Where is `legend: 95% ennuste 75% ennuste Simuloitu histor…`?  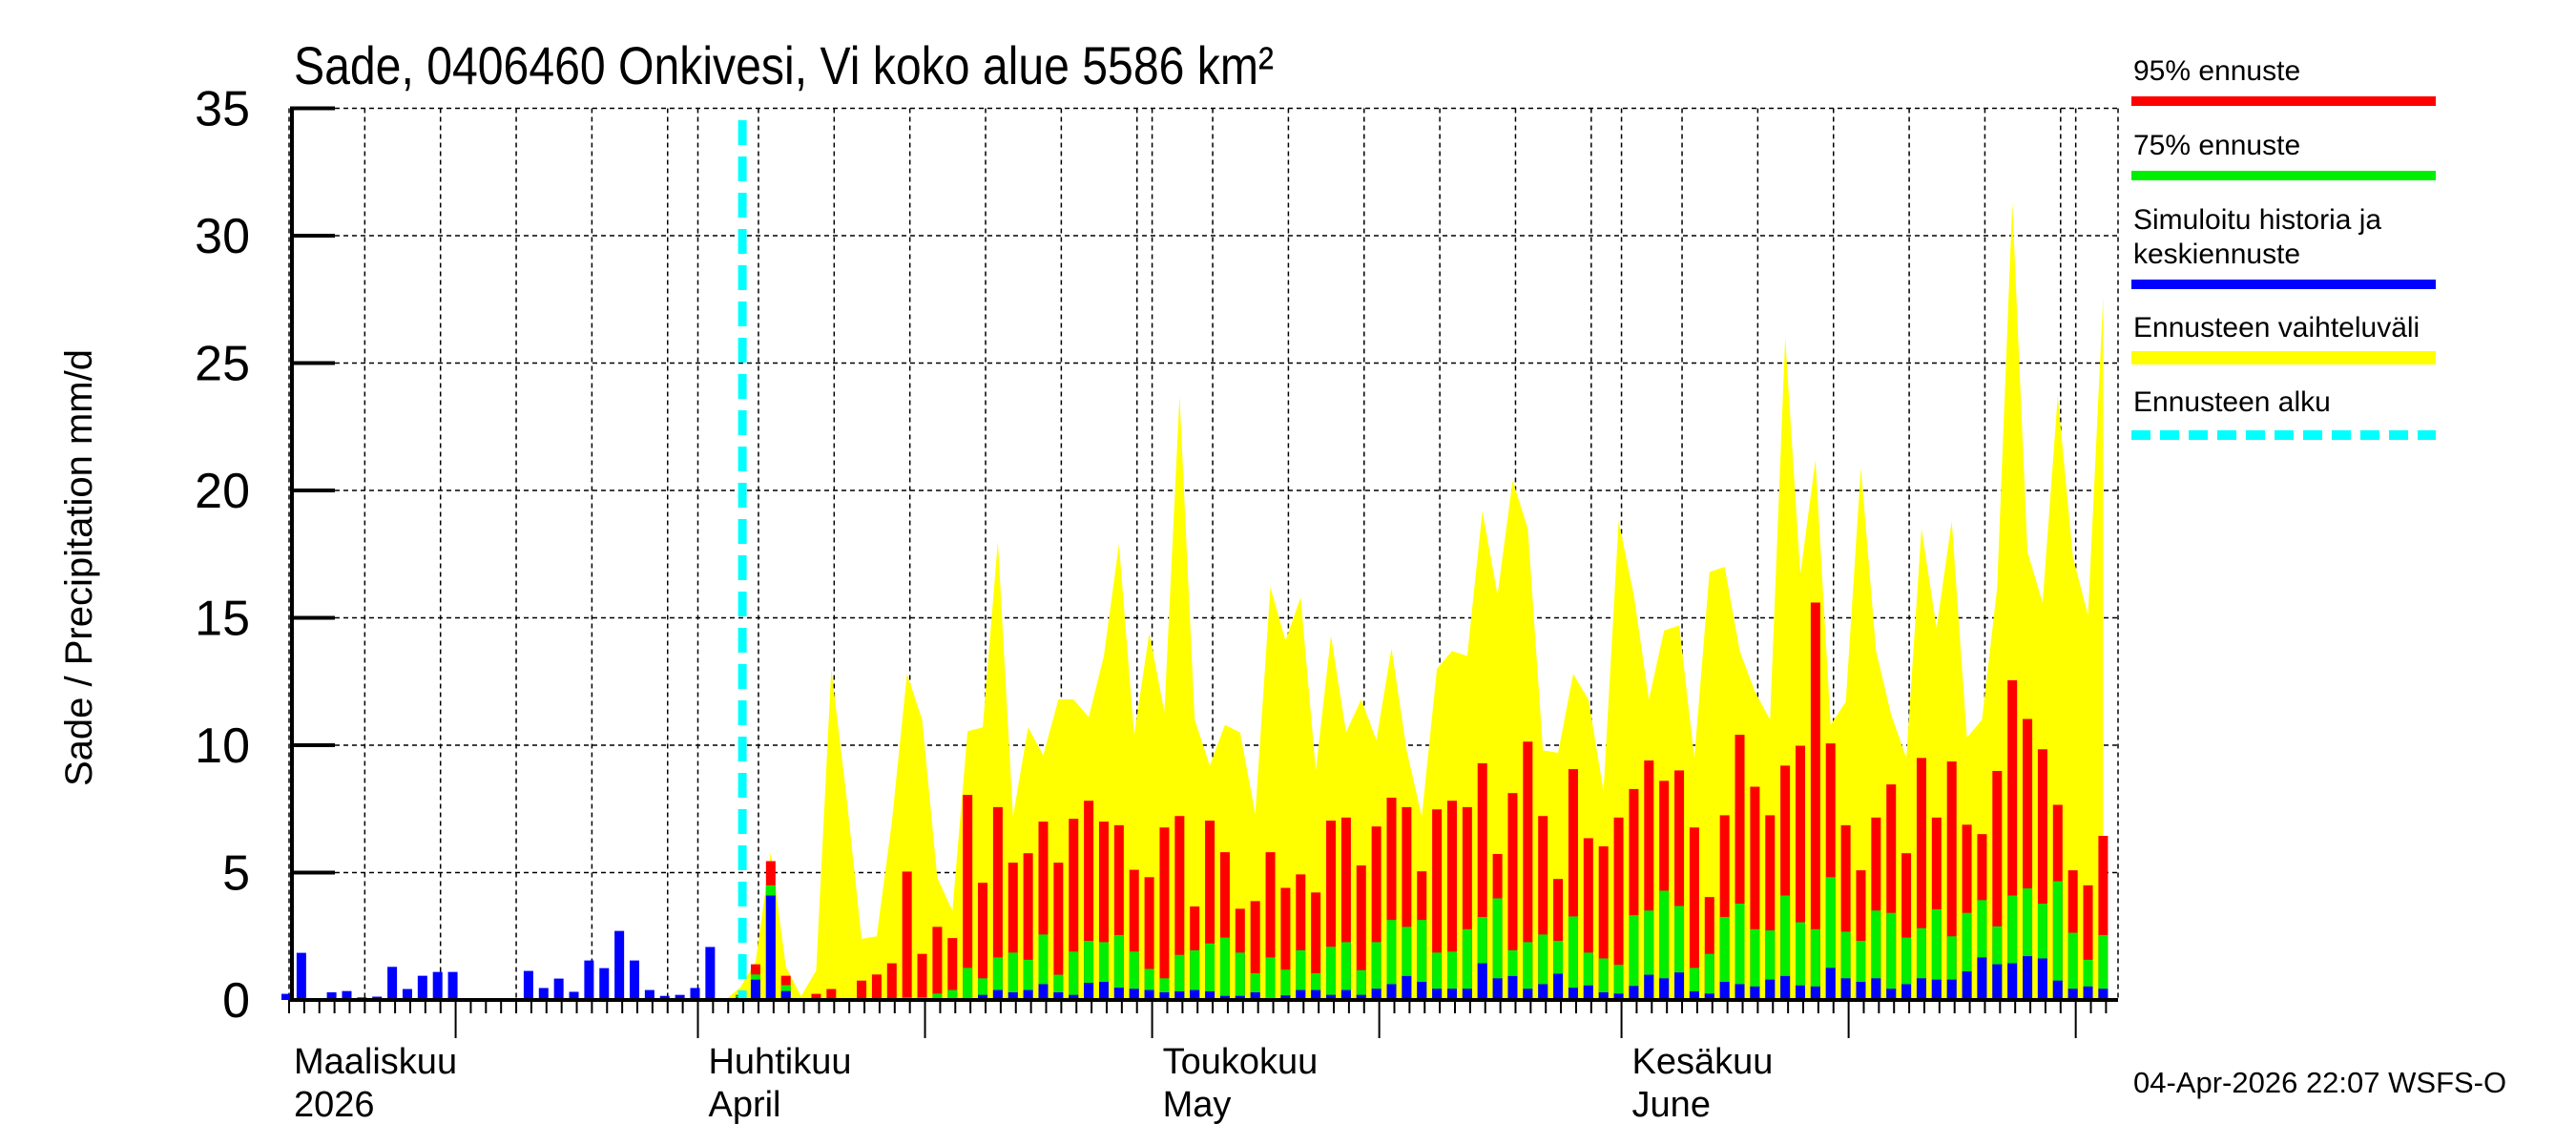
legend: 95% ennuste 75% ennuste Simuloitu histor… is located at coordinates (2283, 247).